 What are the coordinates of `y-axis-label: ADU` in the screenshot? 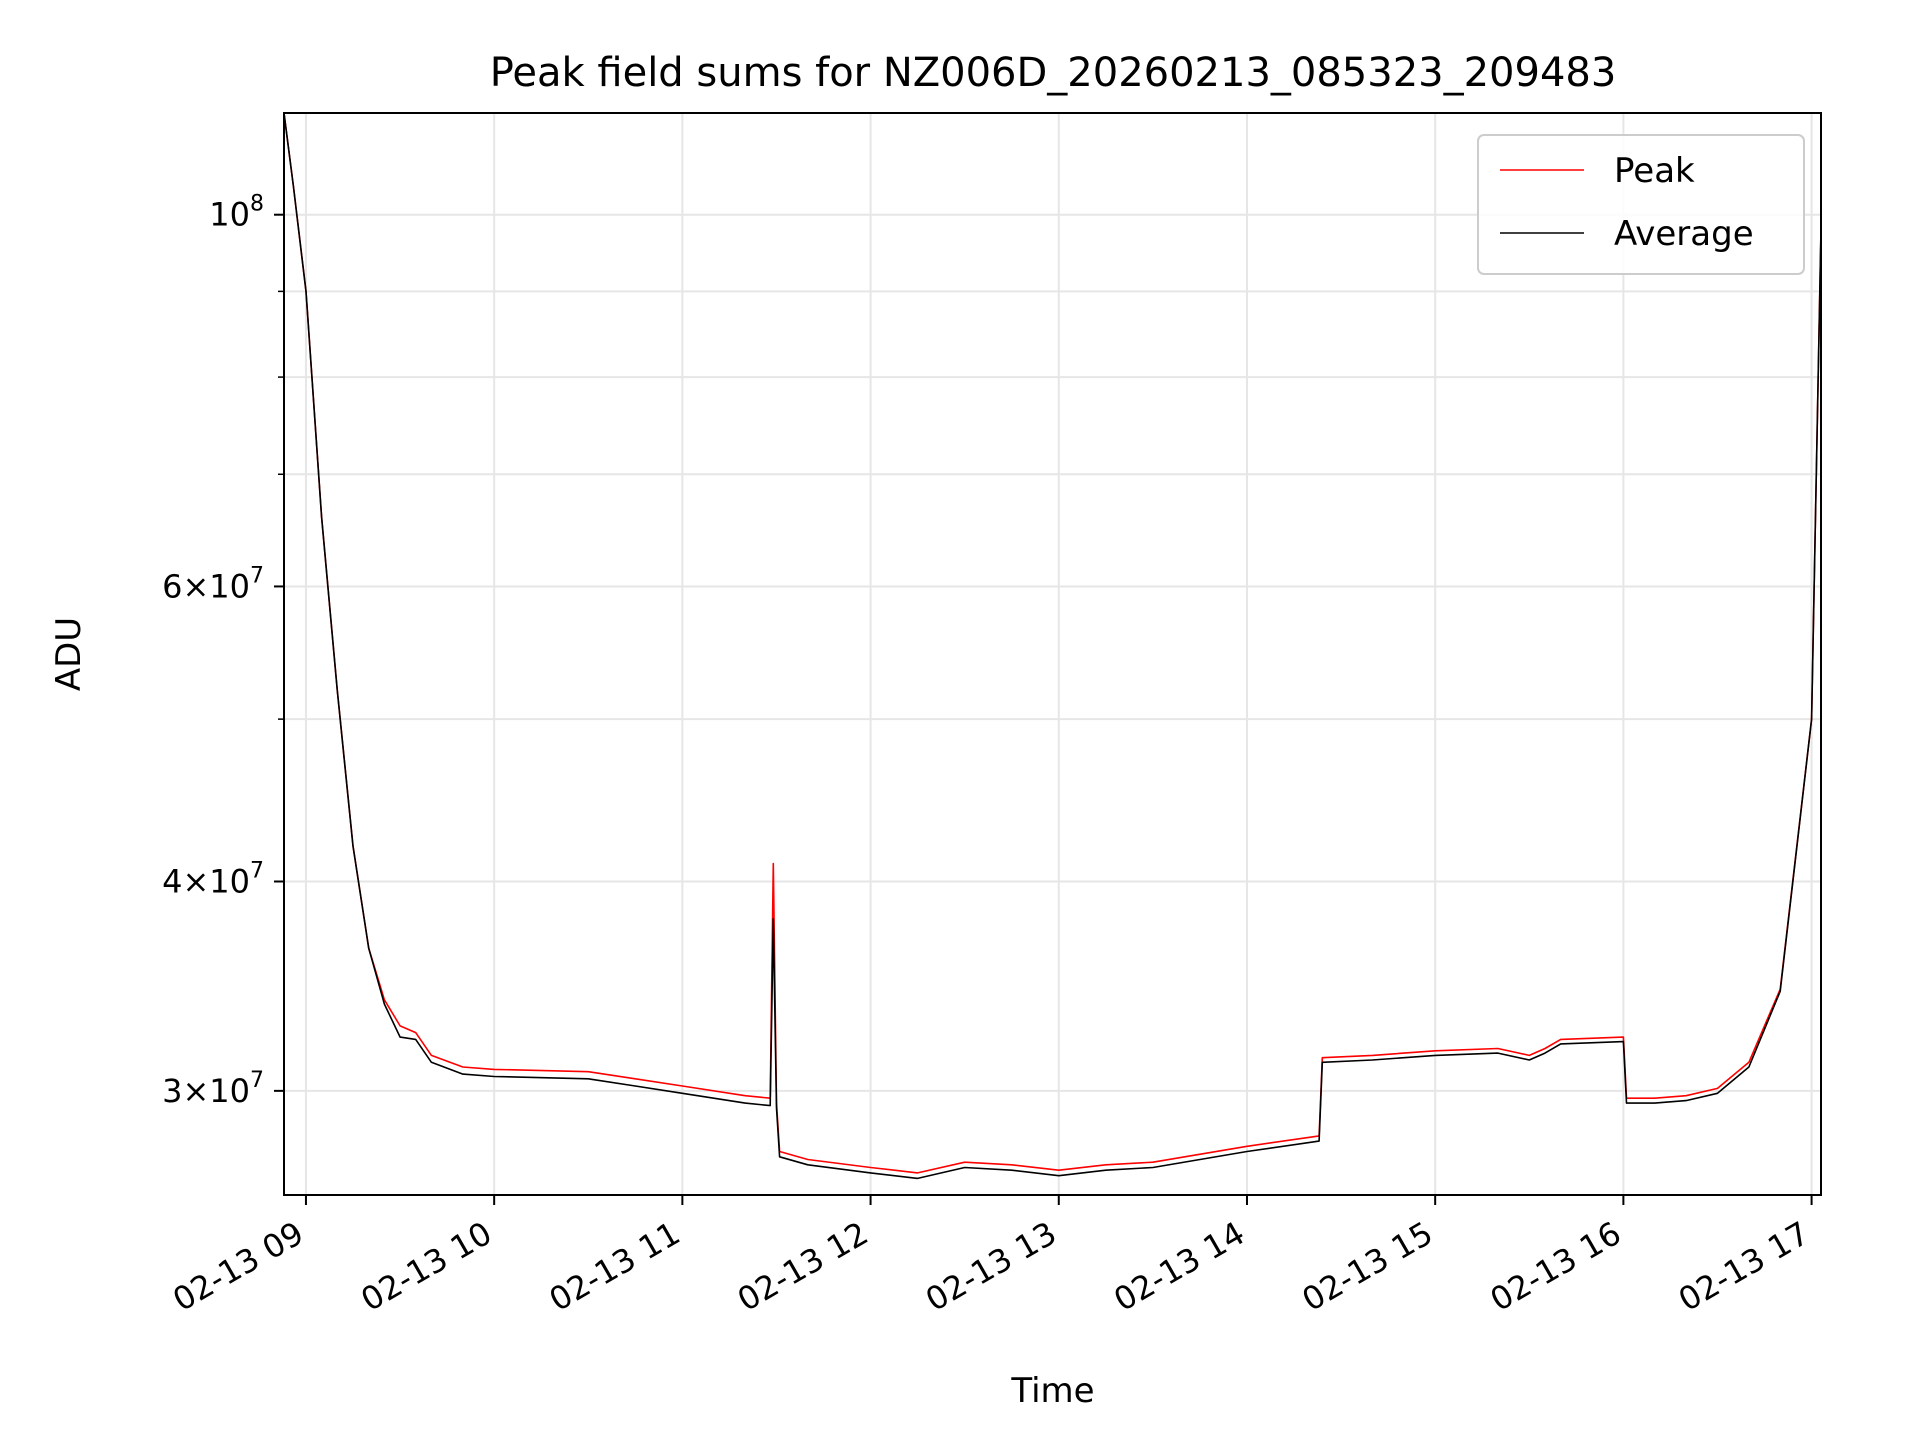 It's located at (69, 654).